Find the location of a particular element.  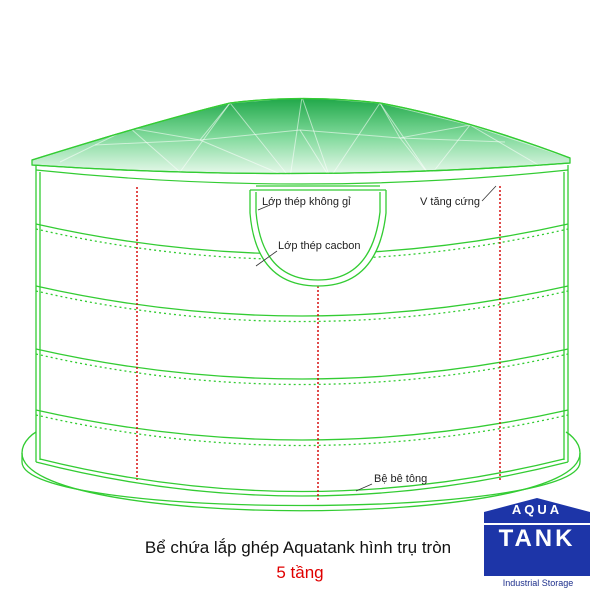

top-stiffener is located at coordinates (302, 177).